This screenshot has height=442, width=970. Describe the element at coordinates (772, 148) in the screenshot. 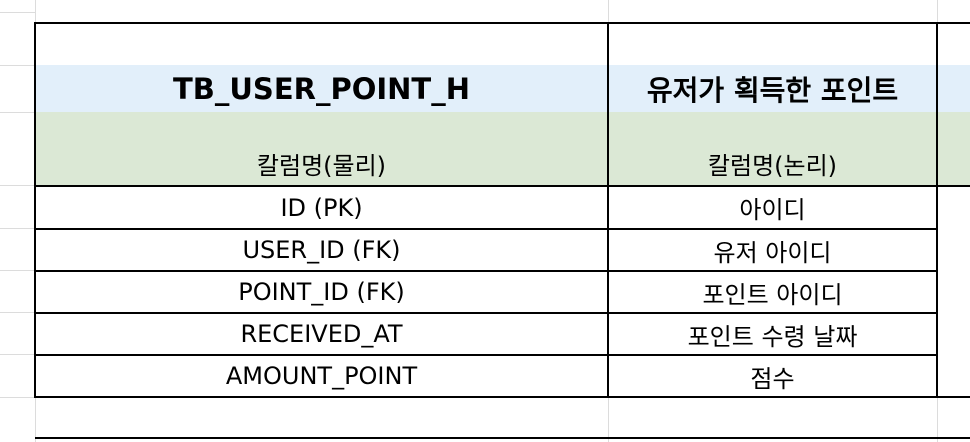

I see `column-header-logical: 칼럼명(논리)` at that location.